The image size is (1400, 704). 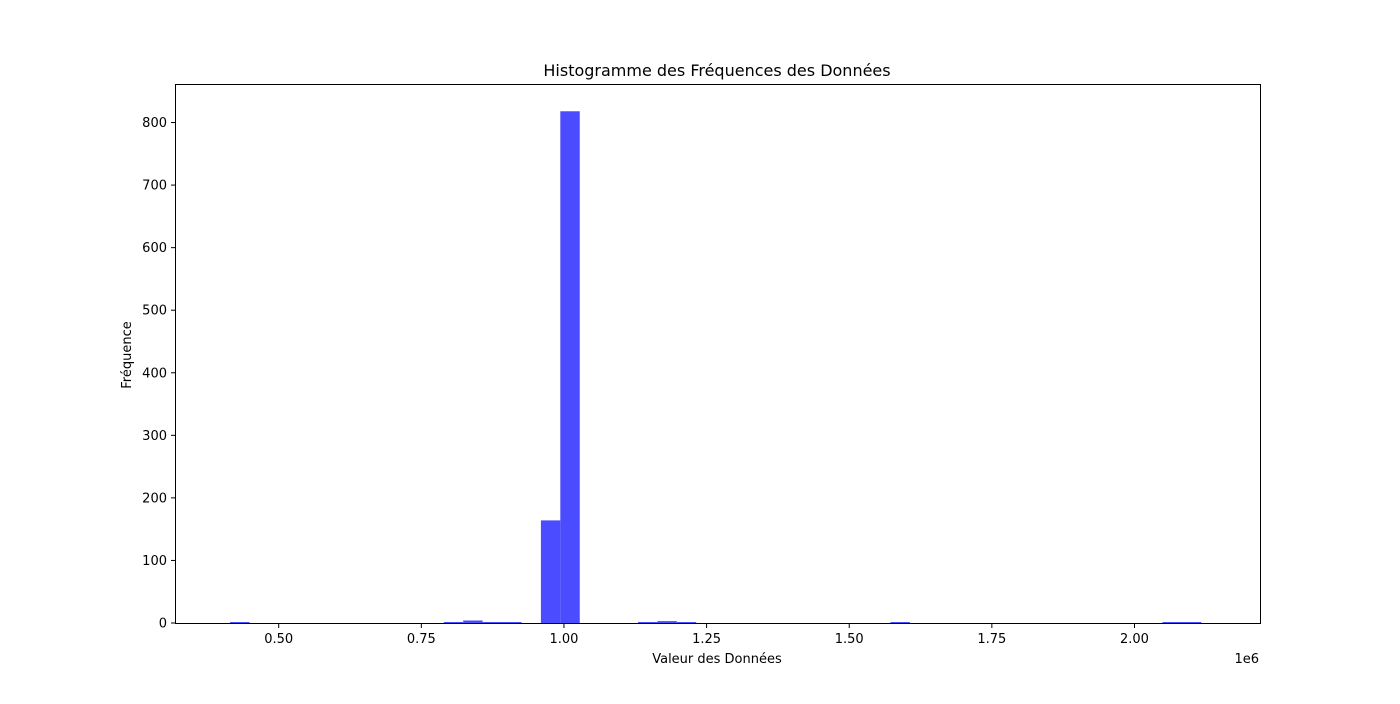 I want to click on x-tick-label: 0.50, so click(x=278, y=639).